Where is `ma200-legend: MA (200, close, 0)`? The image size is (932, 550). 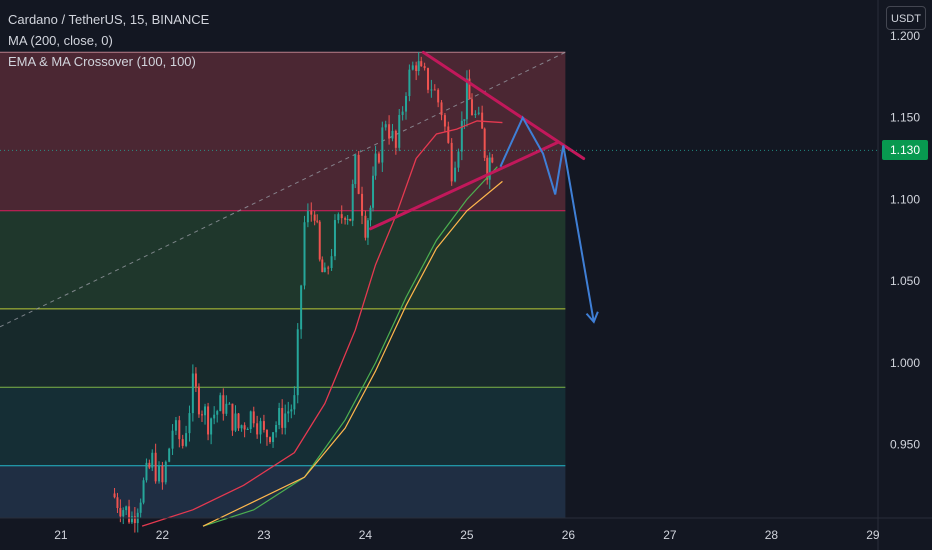 ma200-legend: MA (200, close, 0) is located at coordinates (60, 40).